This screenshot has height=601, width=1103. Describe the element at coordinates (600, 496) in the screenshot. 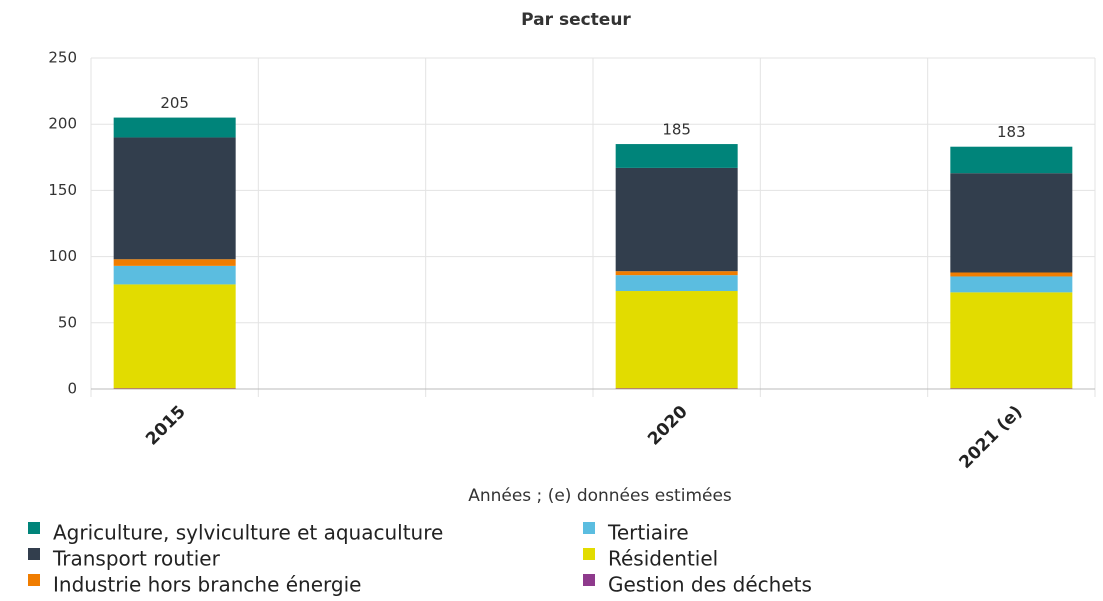

I see `x-axis-label: Années ; (e) données estimées` at that location.